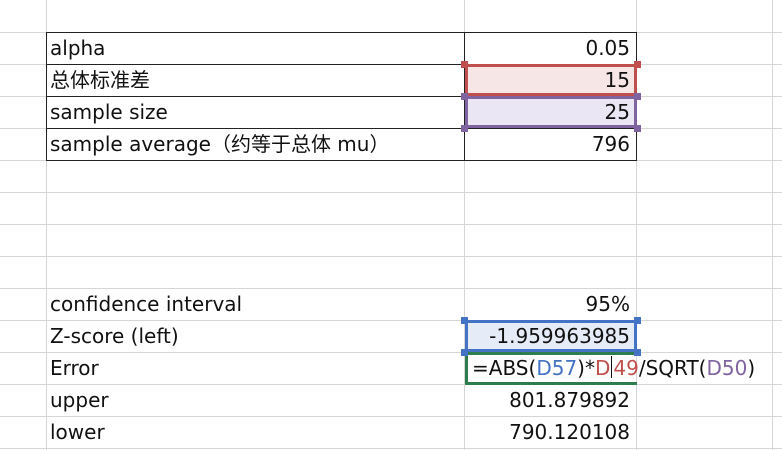  I want to click on active-cell-border, so click(551, 368).